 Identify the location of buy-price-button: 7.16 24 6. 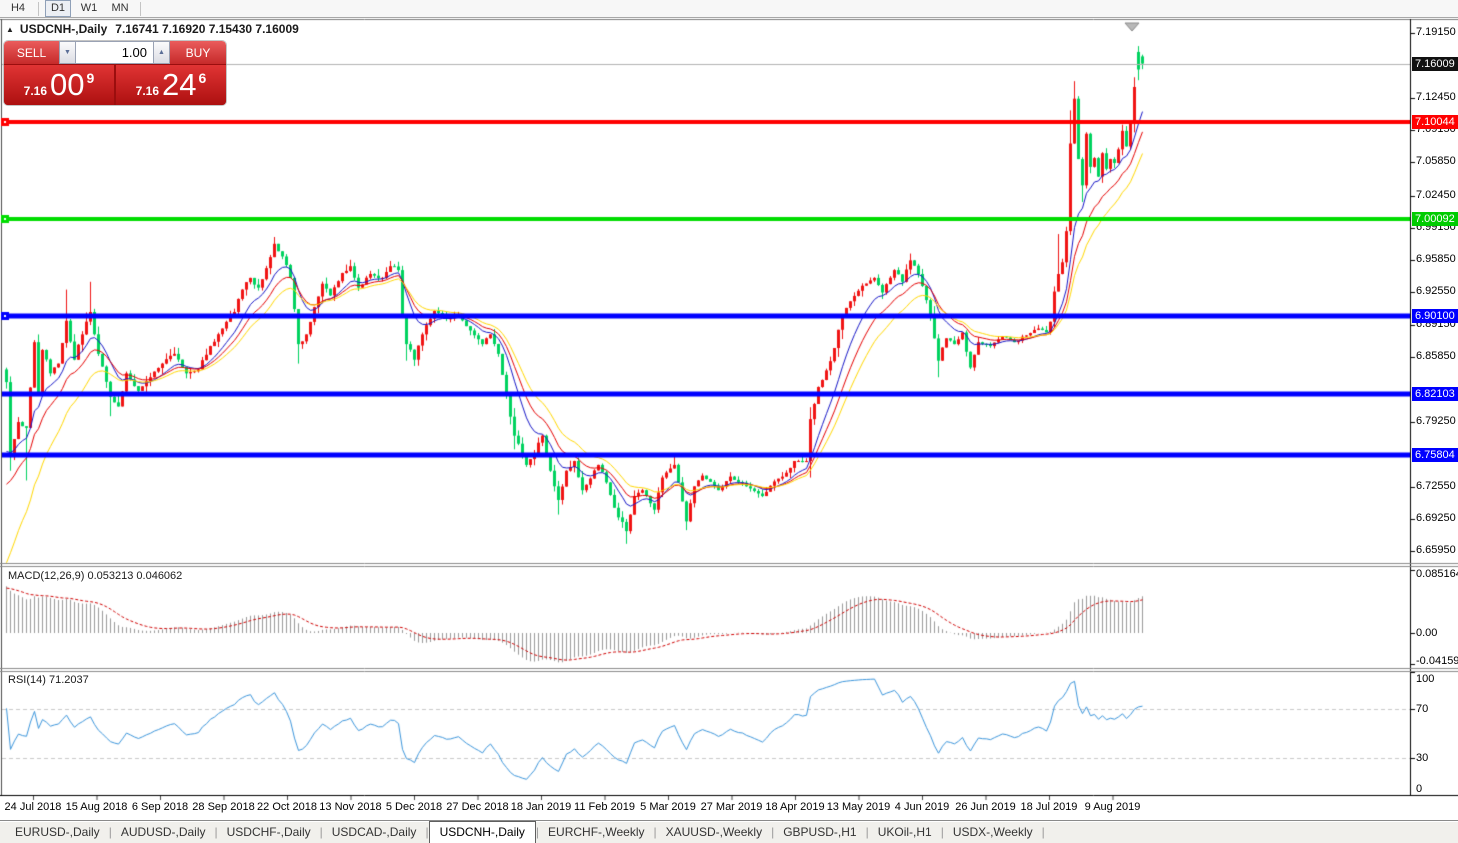
(171, 85).